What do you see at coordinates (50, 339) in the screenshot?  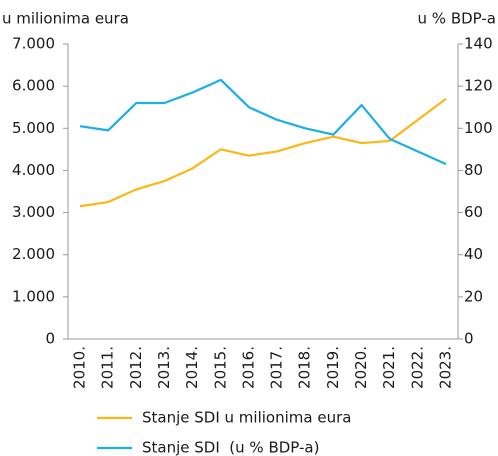 I see `y-tick-label: 0` at bounding box center [50, 339].